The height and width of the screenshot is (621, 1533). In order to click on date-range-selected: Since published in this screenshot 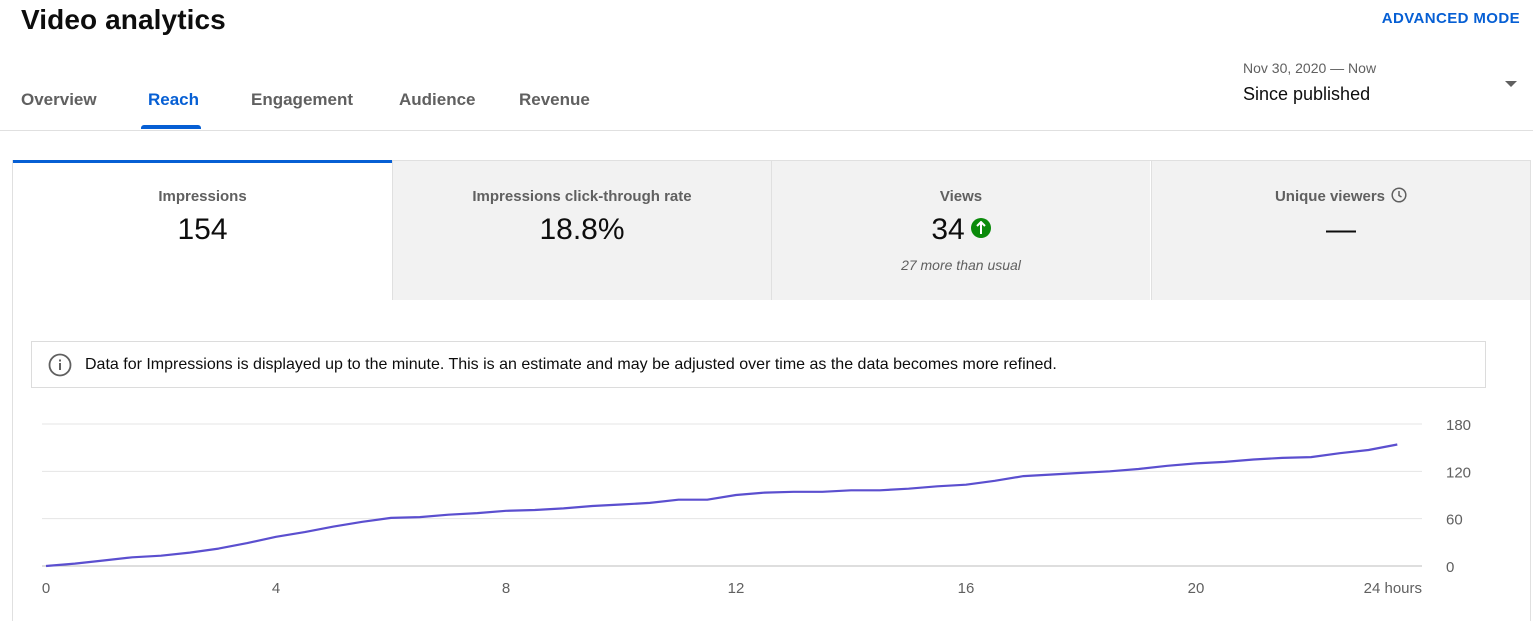, I will do `click(1307, 94)`.